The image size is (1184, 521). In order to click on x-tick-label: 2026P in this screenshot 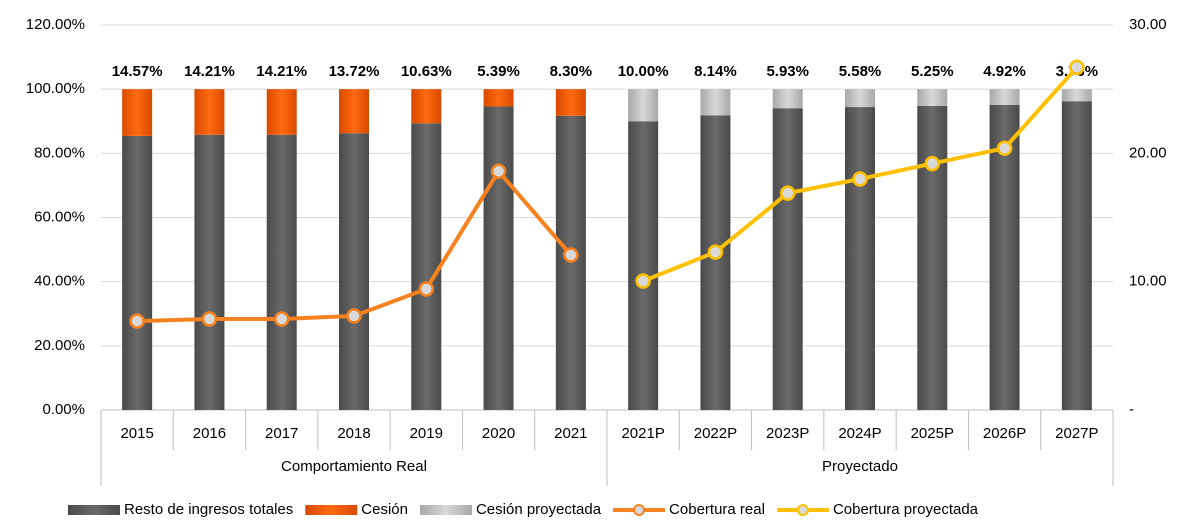, I will do `click(1004, 433)`.